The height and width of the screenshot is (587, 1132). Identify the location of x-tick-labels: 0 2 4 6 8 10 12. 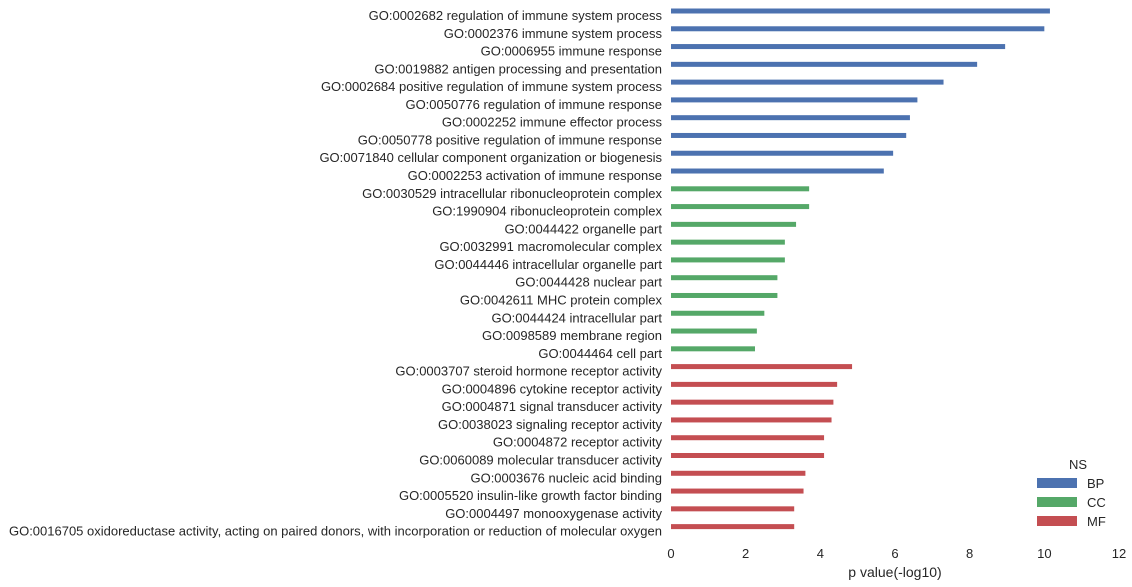
(896, 553).